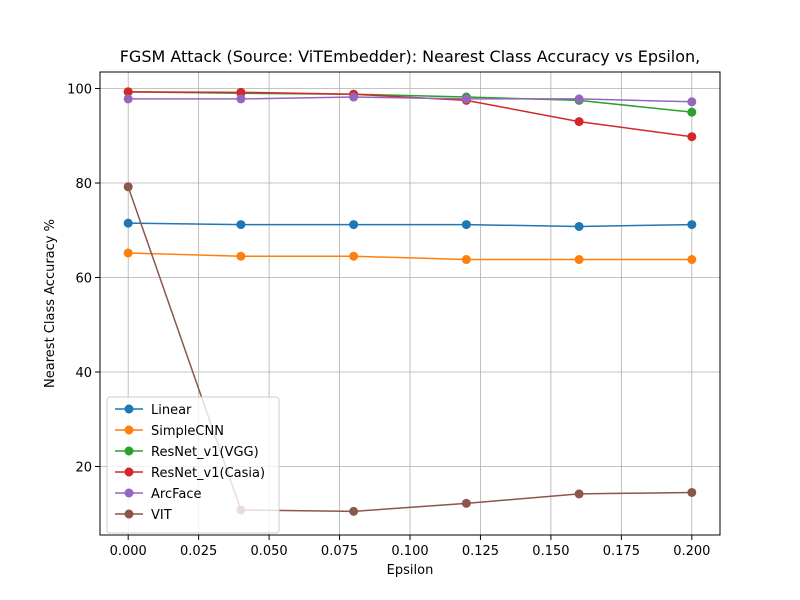  I want to click on legend-label-simplecnn: SimpleCNN, so click(187, 431).